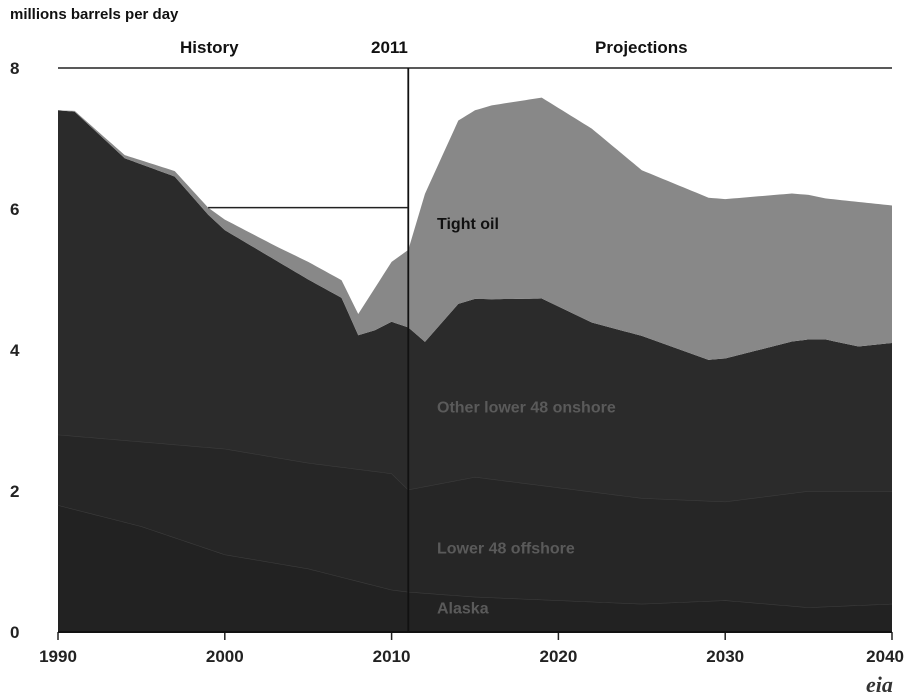 Image resolution: width=911 pixels, height=698 pixels. What do you see at coordinates (14, 491) in the screenshot?
I see `y-tick-label: 2` at bounding box center [14, 491].